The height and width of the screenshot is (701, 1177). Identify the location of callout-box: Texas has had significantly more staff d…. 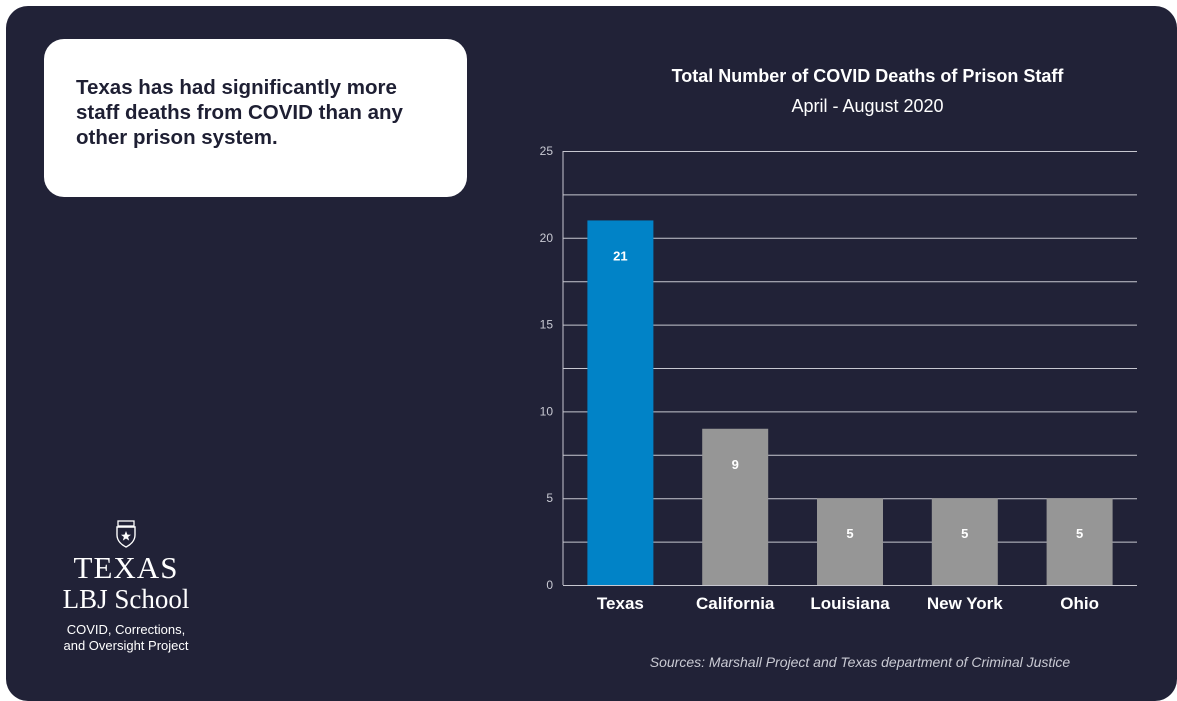
(255, 118).